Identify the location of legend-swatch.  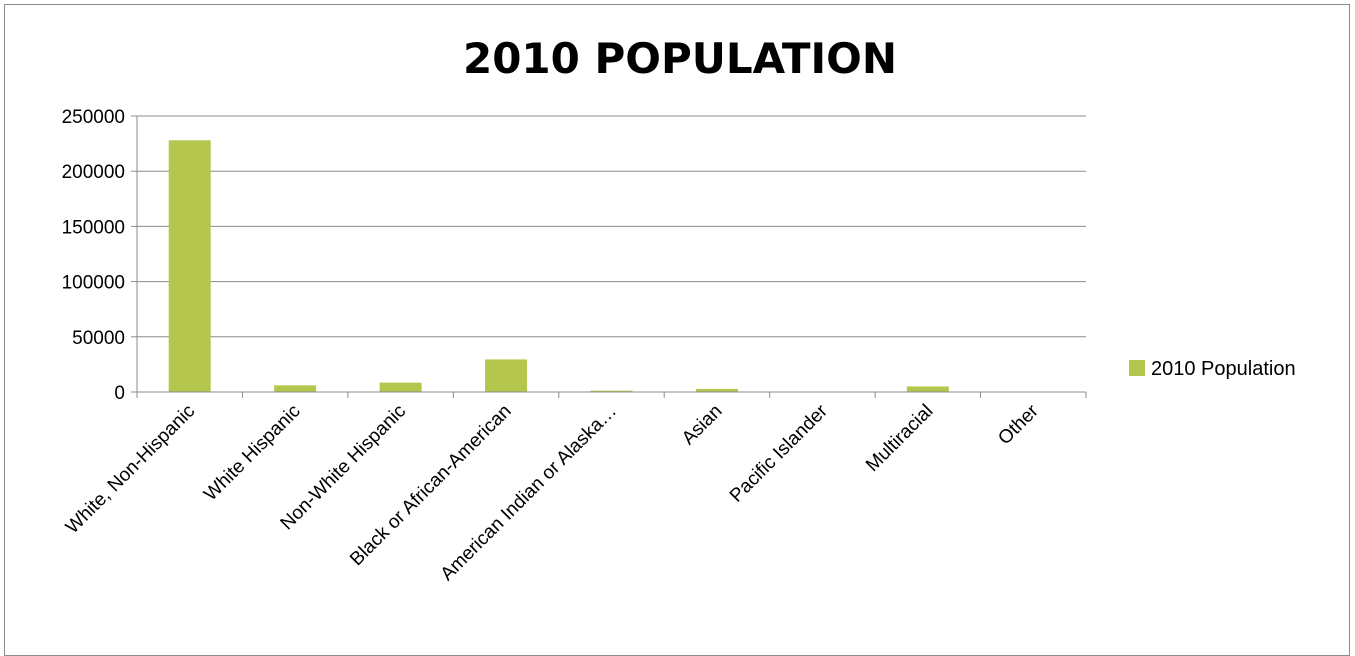
(1137, 368).